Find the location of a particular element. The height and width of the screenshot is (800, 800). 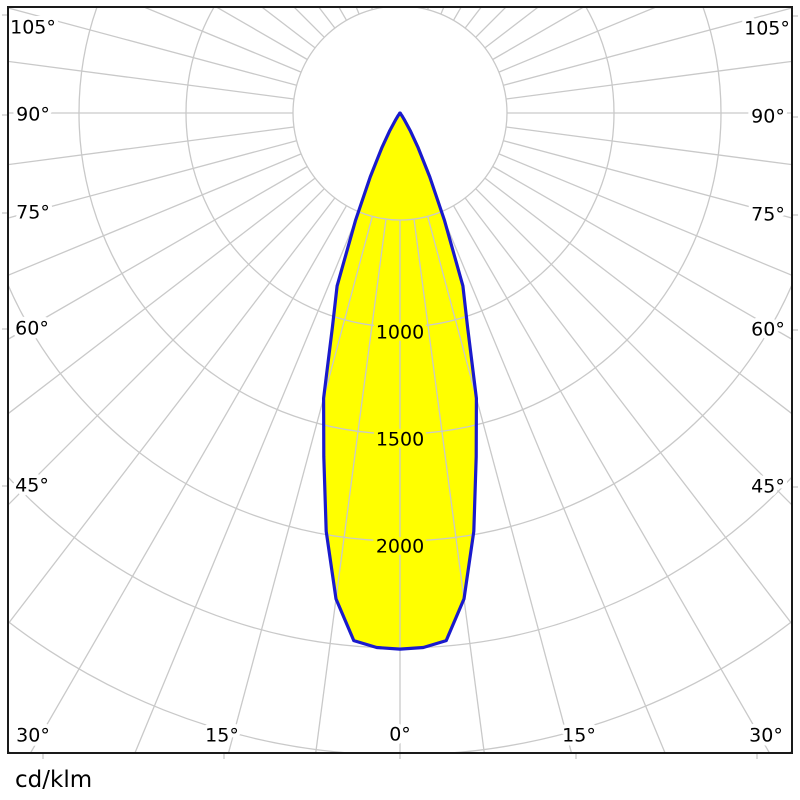

angle-label-right-45deg: 45° is located at coordinates (768, 487).